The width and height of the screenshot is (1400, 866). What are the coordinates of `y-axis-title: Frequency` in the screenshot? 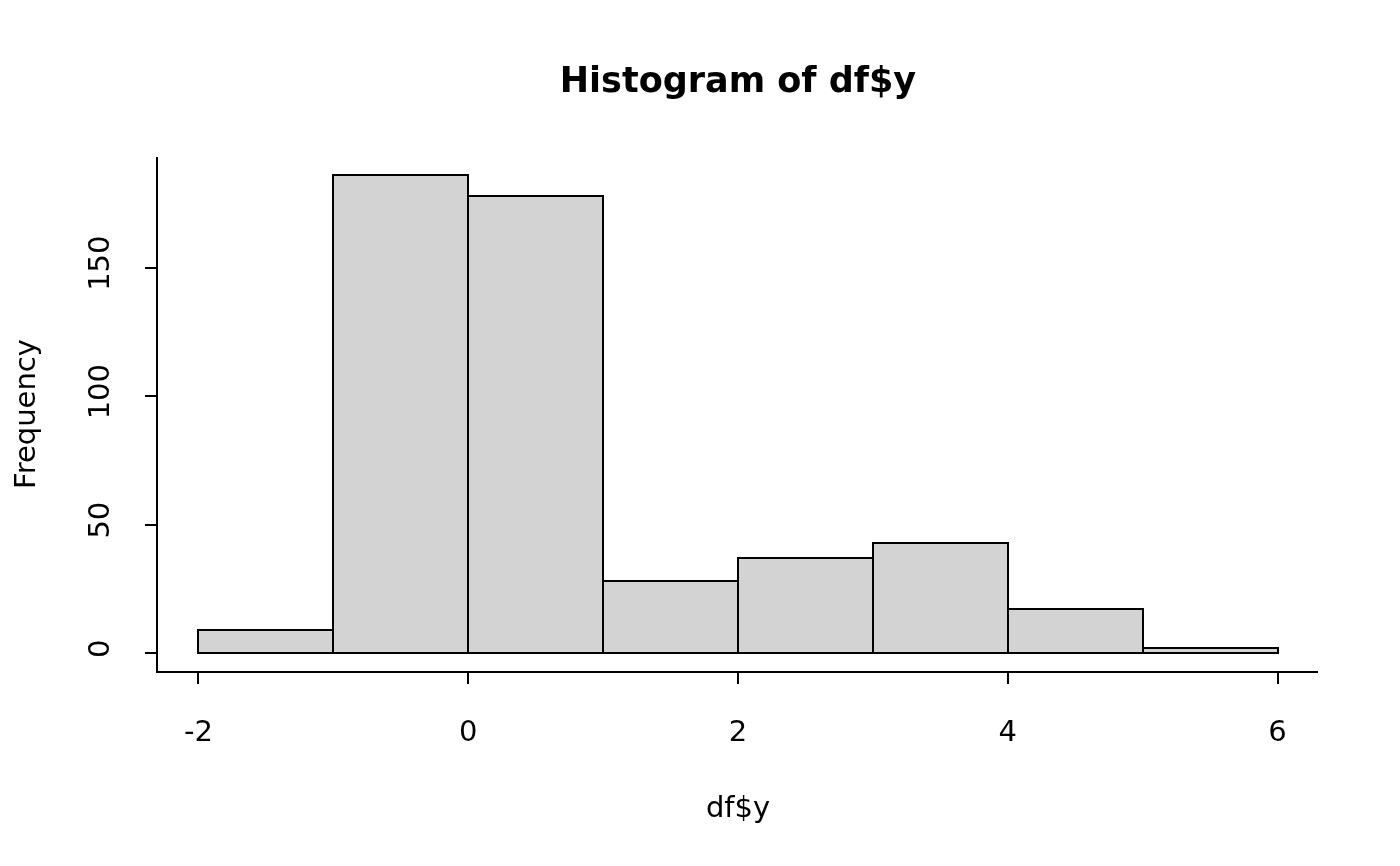 It's located at (25, 414).